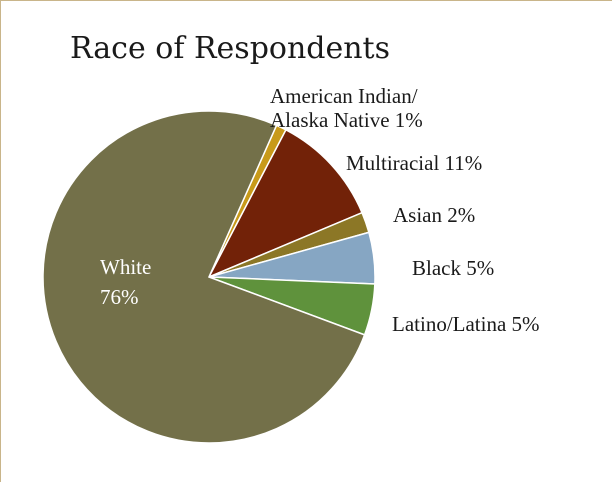 This screenshot has height=483, width=613. I want to click on chart-title: Race of Respondents, so click(230, 48).